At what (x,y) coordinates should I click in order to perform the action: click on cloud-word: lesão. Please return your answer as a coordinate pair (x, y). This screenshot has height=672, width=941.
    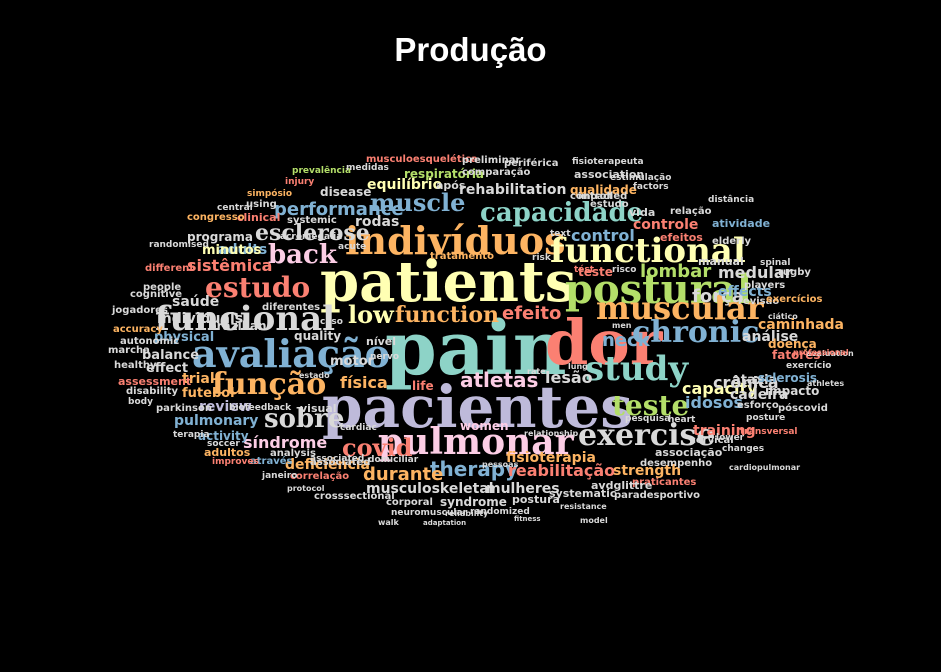
    Looking at the image, I should click on (569, 377).